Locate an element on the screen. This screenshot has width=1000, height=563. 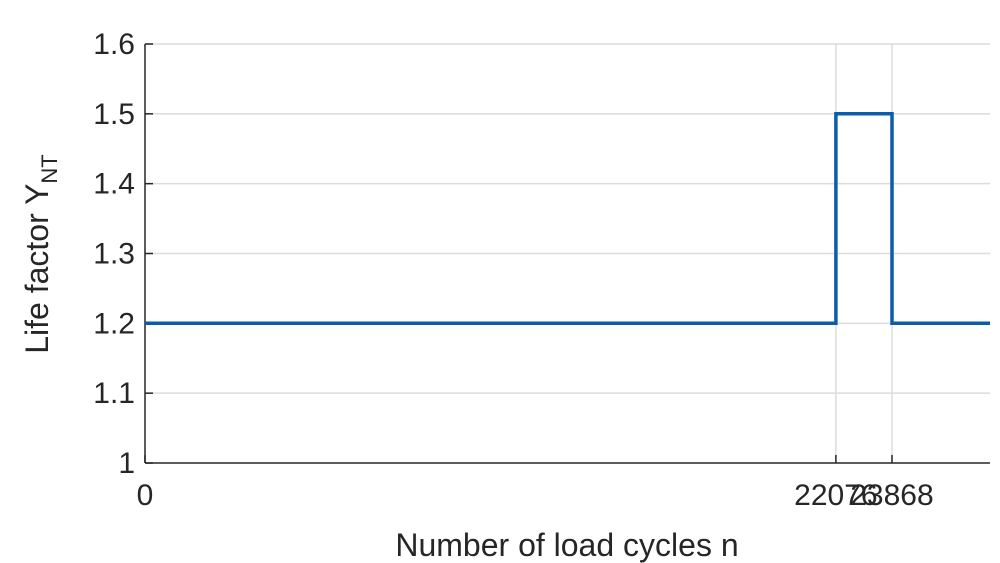
y-tick-label: 1.6 is located at coordinates (114, 44).